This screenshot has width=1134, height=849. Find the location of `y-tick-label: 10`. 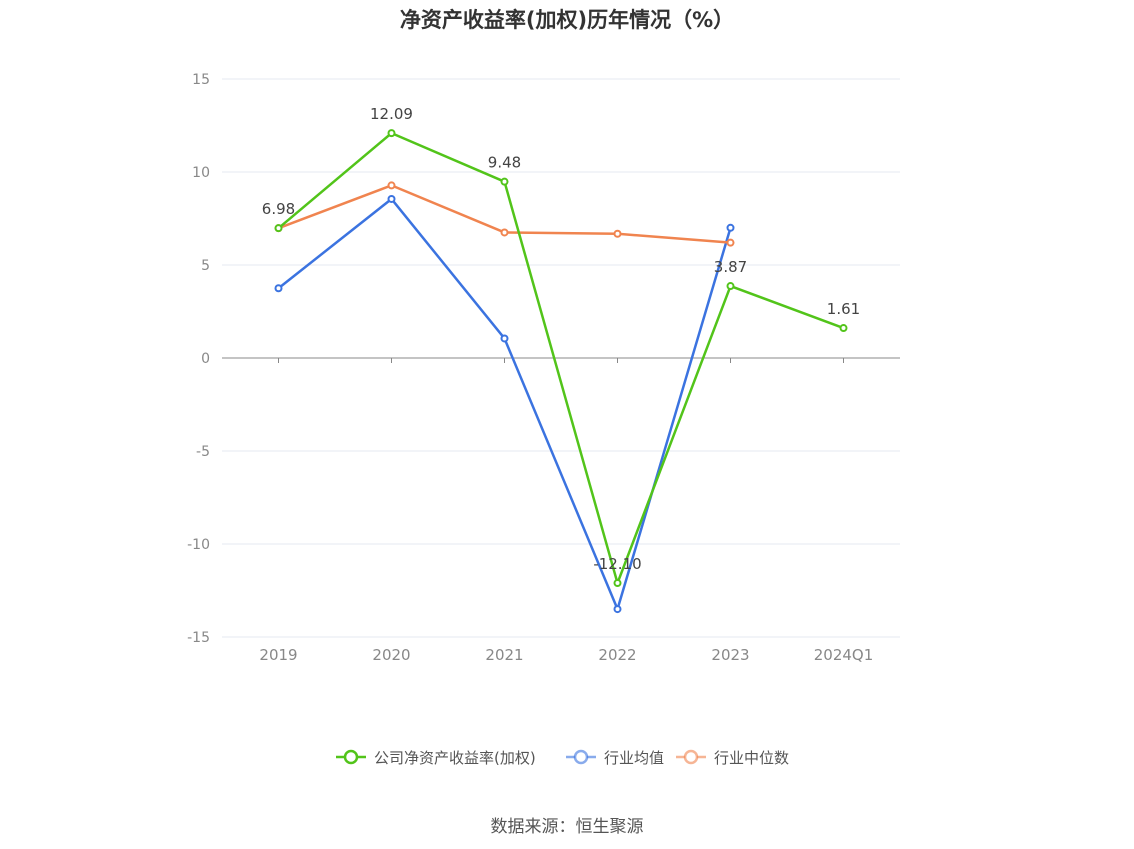

y-tick-label: 10 is located at coordinates (201, 173).